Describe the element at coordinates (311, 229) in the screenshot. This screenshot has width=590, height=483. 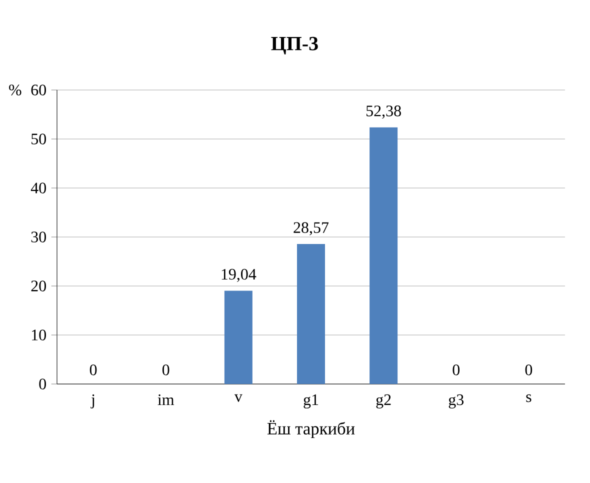
I see `data-label: 28,57` at that location.